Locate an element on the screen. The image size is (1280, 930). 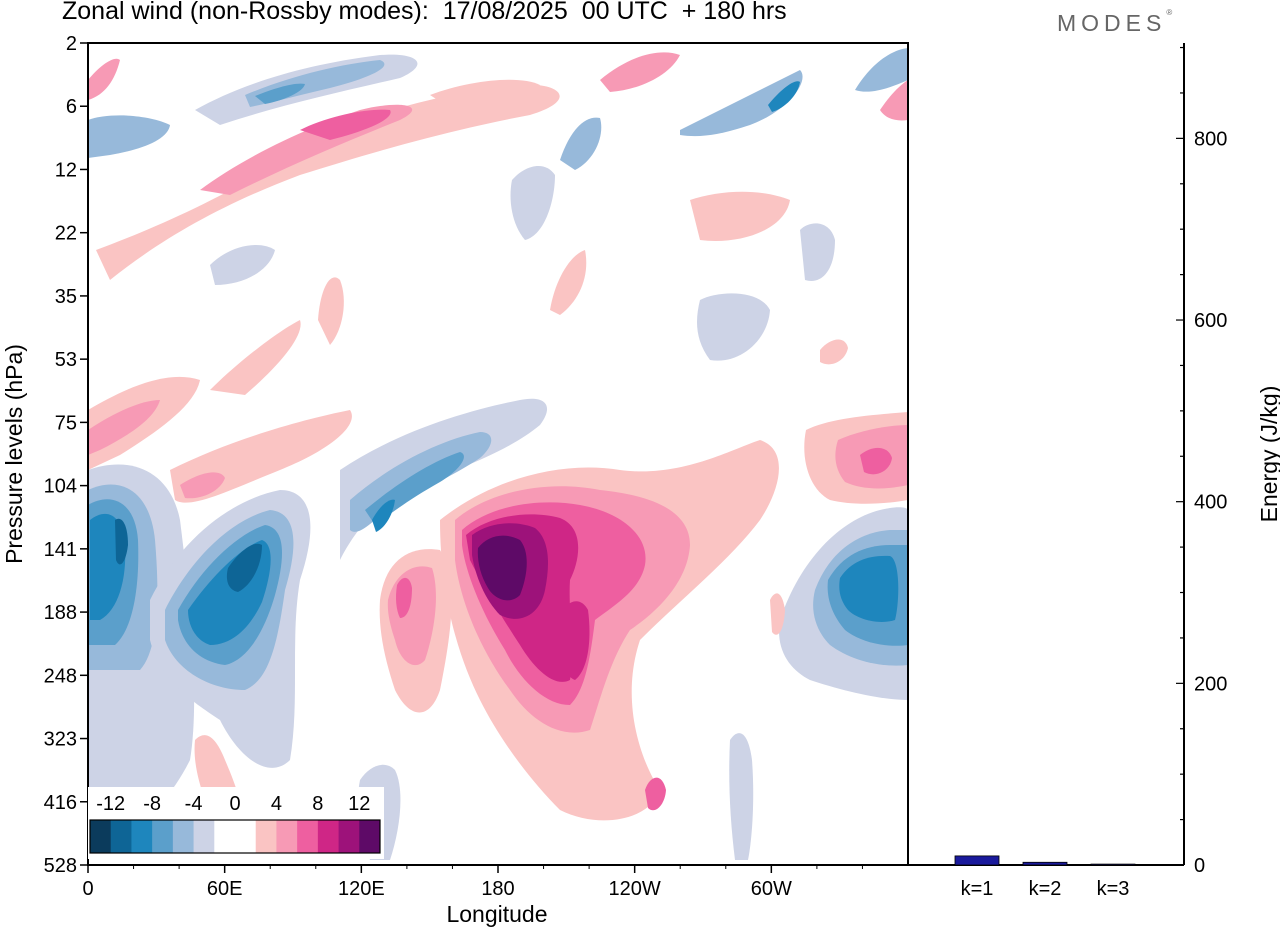
energy-x-axis: k=1 k=2 k=3 is located at coordinates (1045, 889).